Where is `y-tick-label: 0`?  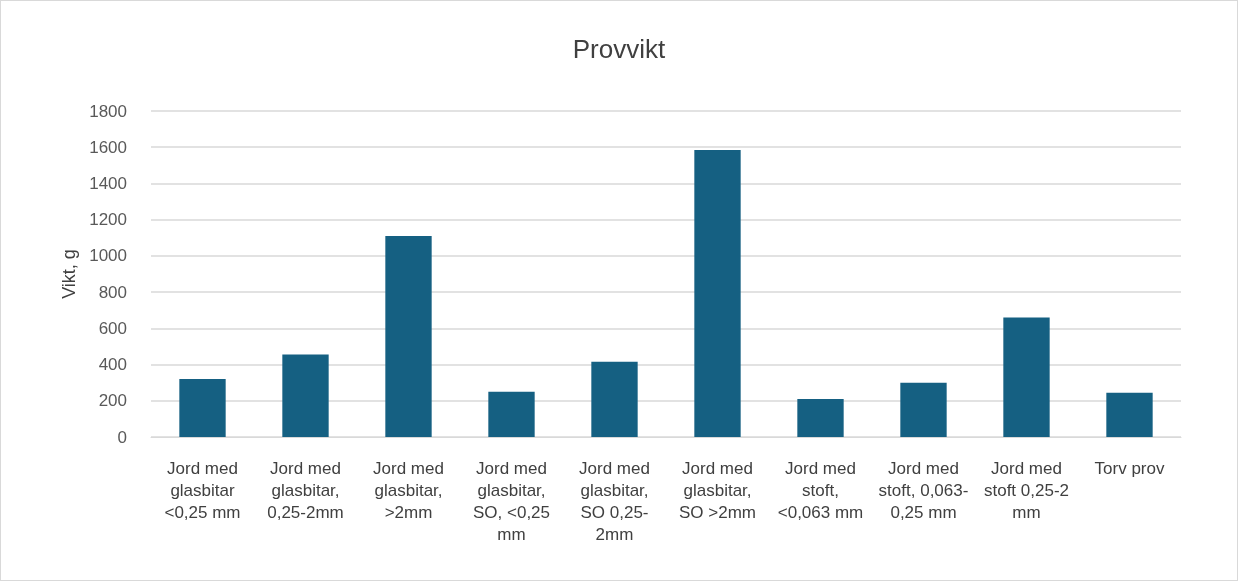
y-tick-label: 0 is located at coordinates (122, 437).